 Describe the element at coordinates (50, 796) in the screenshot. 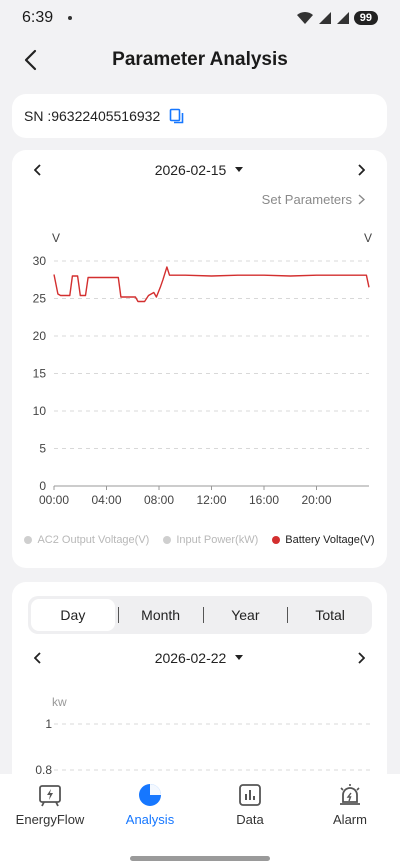

I see `energy-flow-icon` at that location.